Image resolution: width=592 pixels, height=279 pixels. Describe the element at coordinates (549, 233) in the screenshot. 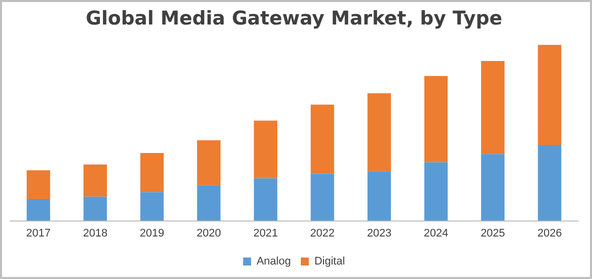

I see `x-tick-label: 2026` at that location.